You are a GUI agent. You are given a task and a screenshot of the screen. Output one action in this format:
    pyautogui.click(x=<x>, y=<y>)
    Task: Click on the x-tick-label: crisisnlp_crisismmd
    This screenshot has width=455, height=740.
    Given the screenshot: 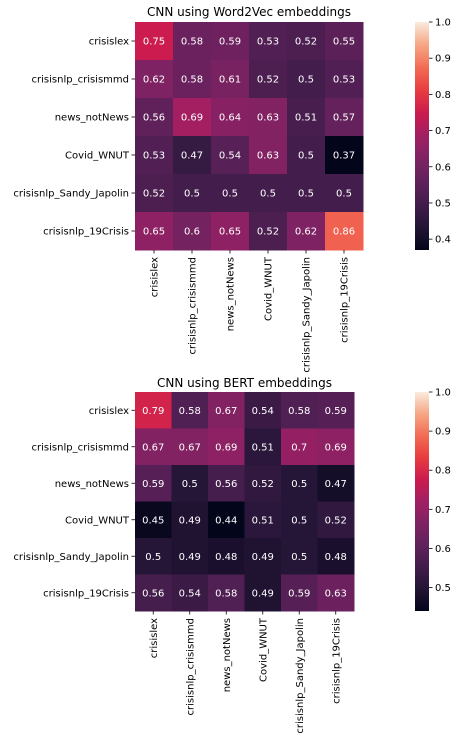 What is the action you would take?
    pyautogui.click(x=190, y=666)
    